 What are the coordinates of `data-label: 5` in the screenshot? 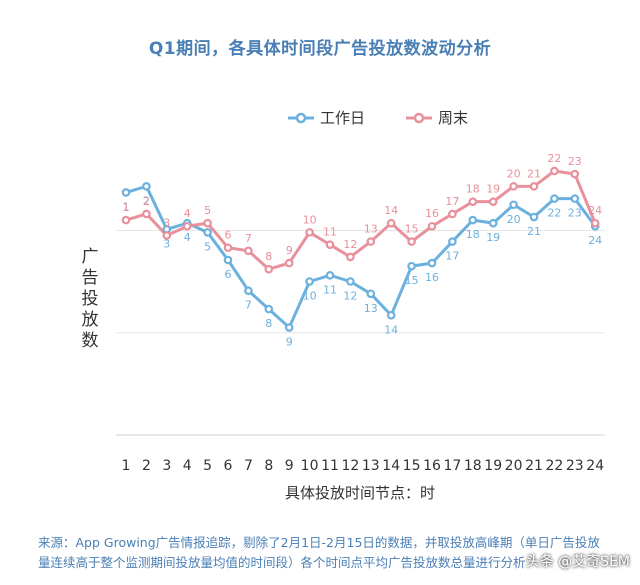 It's located at (207, 246).